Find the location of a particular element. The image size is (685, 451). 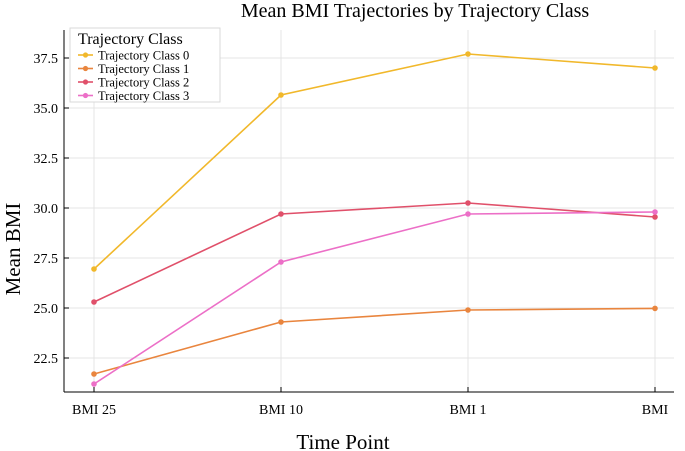

y-tick-label: 25.0 is located at coordinates (46, 309).